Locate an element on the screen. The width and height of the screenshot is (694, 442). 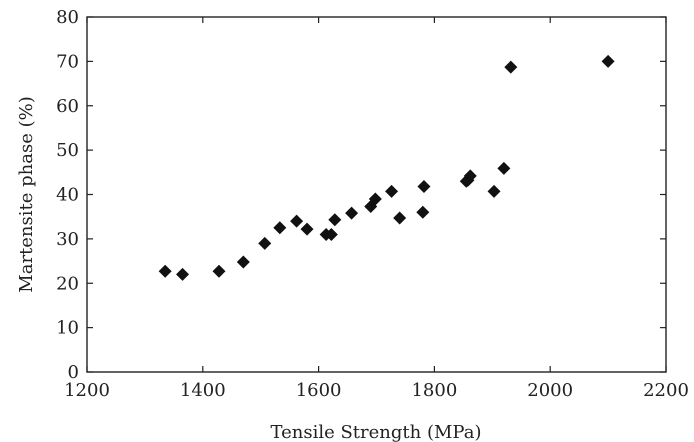
x-tick-label: 1800 is located at coordinates (434, 390).